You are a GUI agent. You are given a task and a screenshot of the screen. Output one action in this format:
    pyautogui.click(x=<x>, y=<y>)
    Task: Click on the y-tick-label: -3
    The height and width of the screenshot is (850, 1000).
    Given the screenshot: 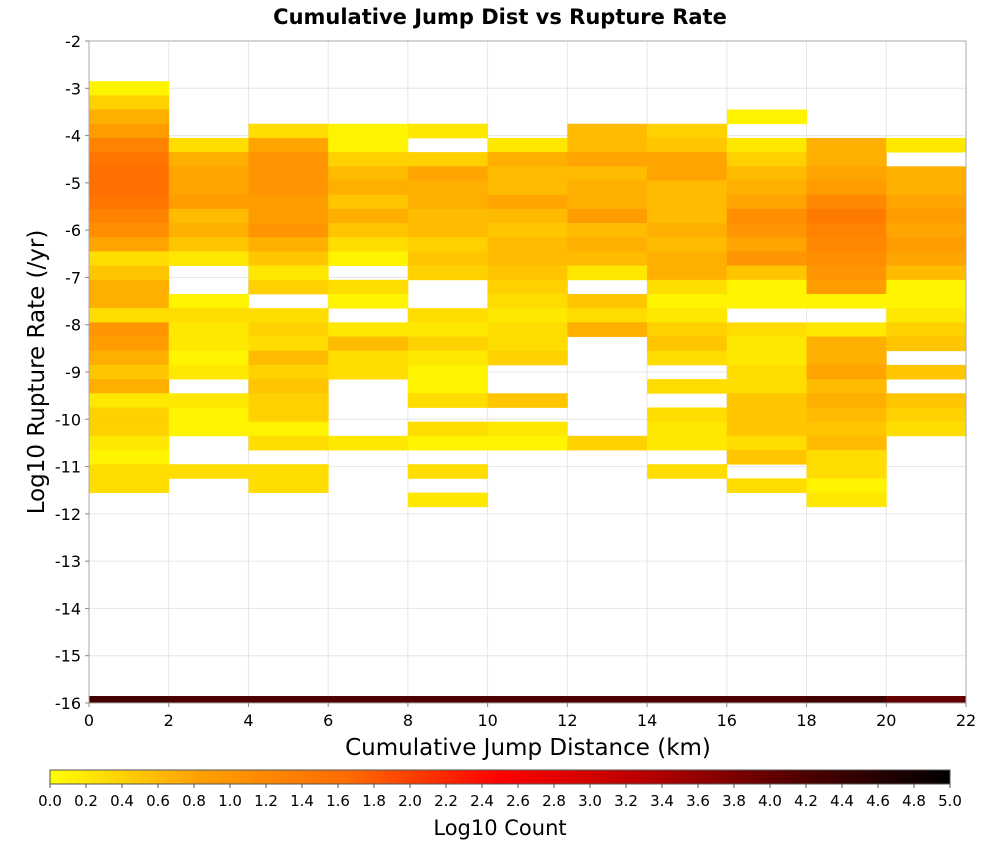 What is the action you would take?
    pyautogui.click(x=73, y=88)
    